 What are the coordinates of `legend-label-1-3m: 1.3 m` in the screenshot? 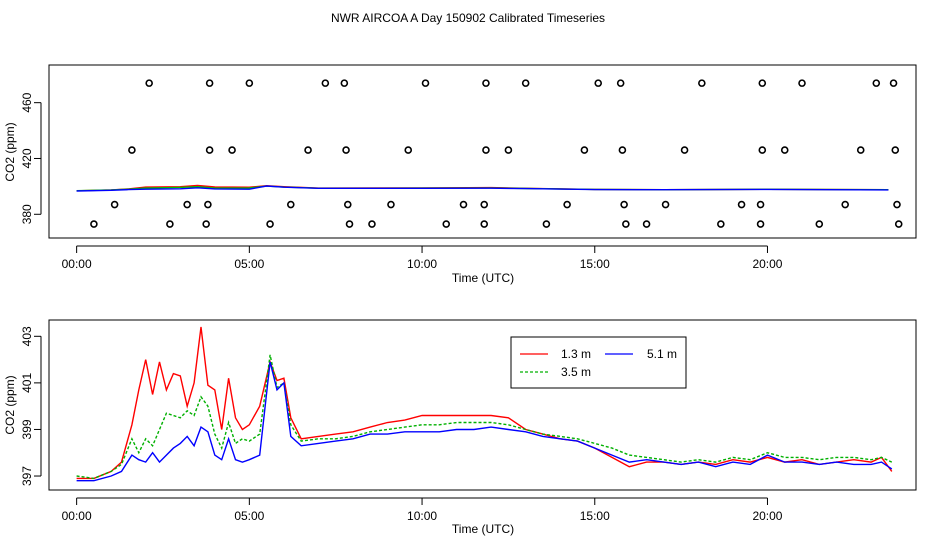 It's located at (576, 354).